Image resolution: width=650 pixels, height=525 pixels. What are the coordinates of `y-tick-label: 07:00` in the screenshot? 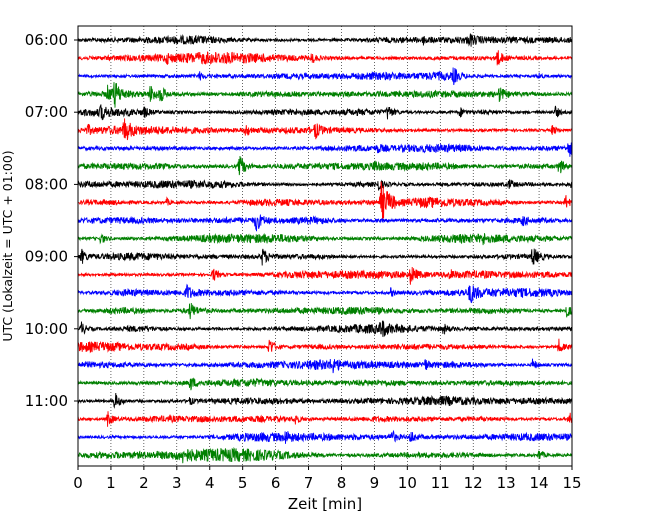 It's located at (46, 112).